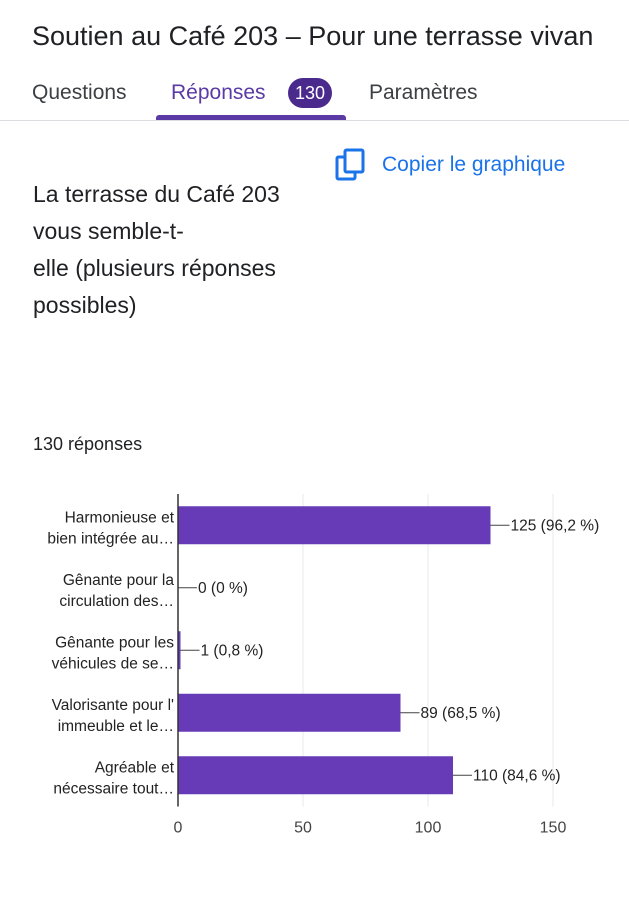 This screenshot has height=900, width=629. I want to click on tab-responses: Réponses, so click(218, 92).